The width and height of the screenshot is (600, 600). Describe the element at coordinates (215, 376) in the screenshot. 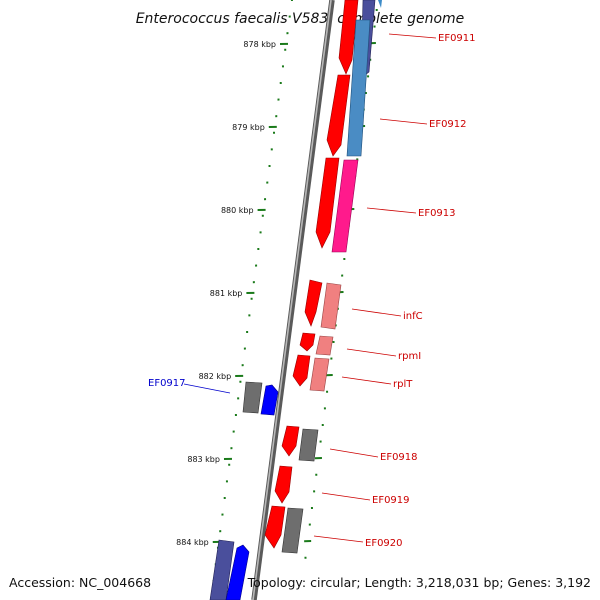

I see `ruler-label: 882 kbp` at that location.